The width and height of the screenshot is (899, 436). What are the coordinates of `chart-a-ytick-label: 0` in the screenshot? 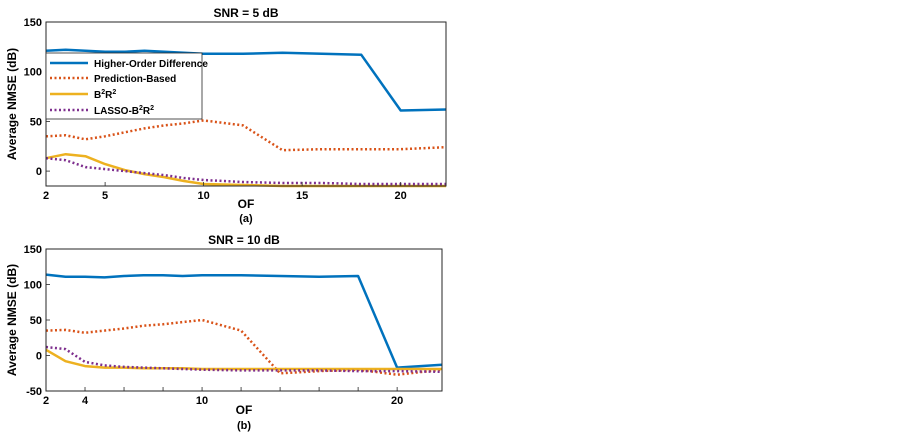 It's located at (39, 172).